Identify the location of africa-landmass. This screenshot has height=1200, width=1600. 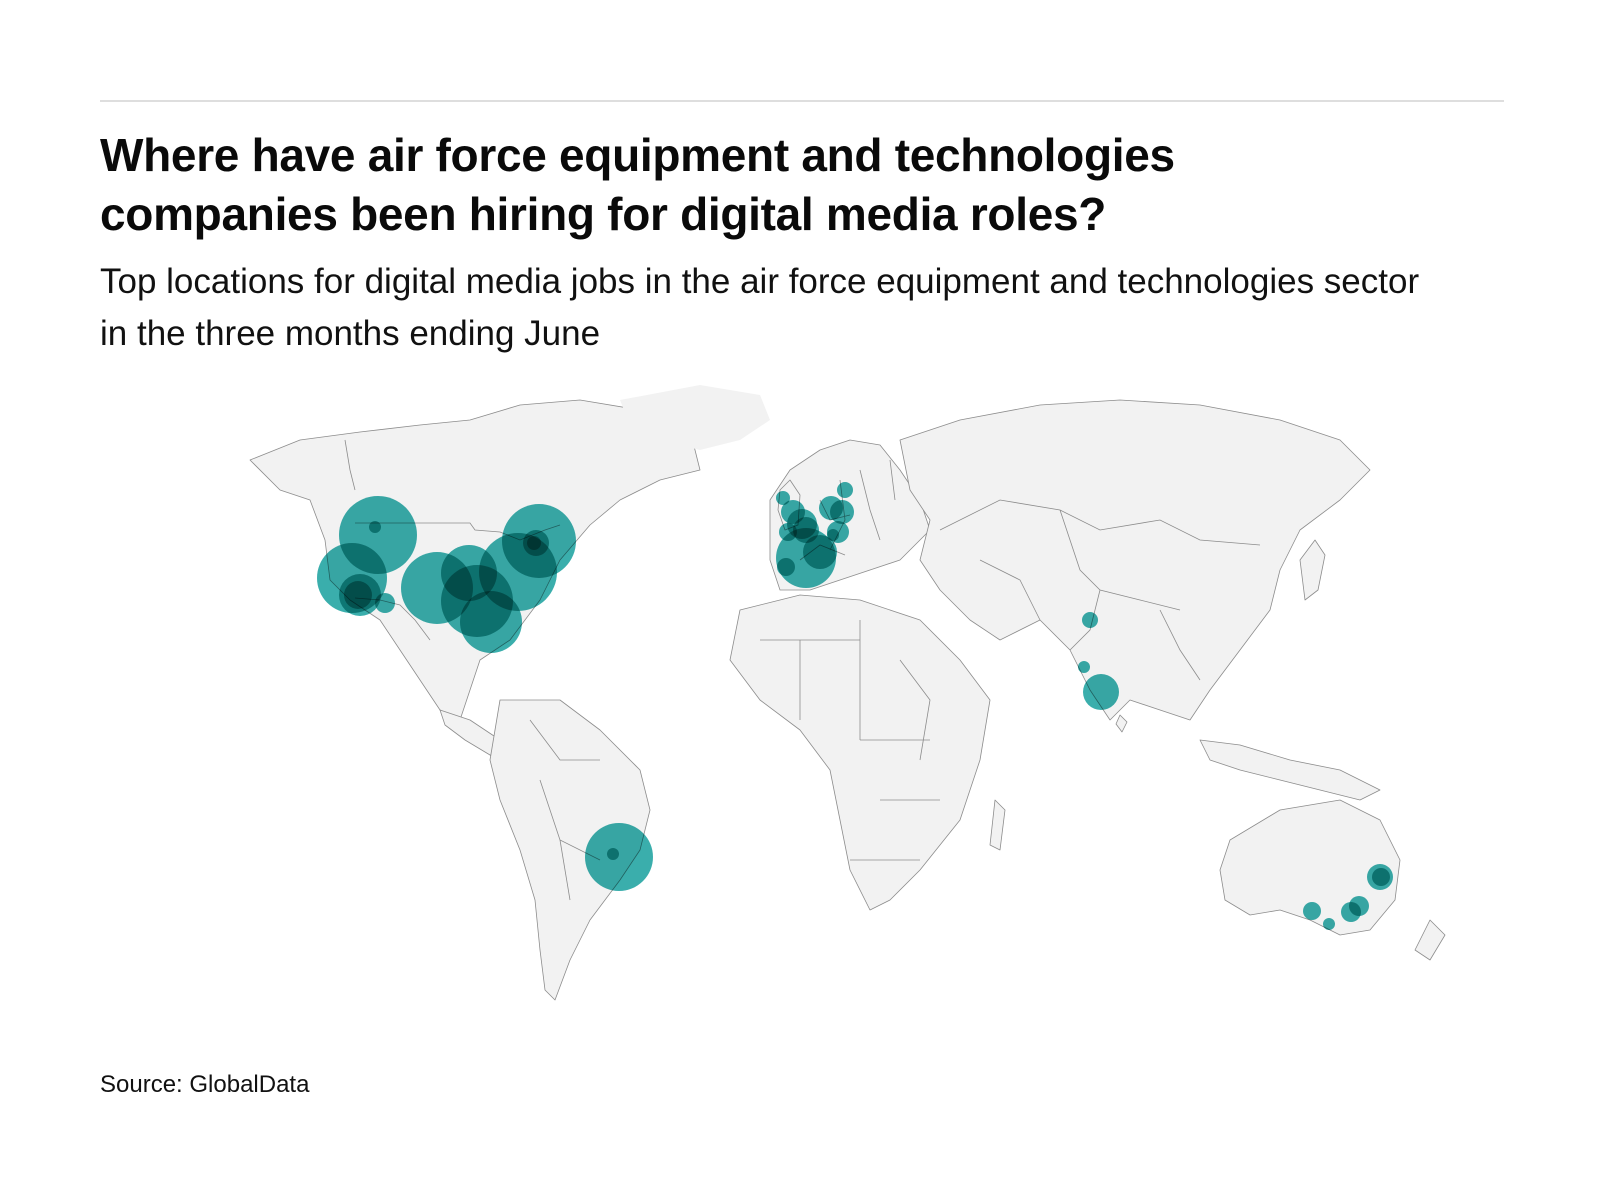
(860, 752).